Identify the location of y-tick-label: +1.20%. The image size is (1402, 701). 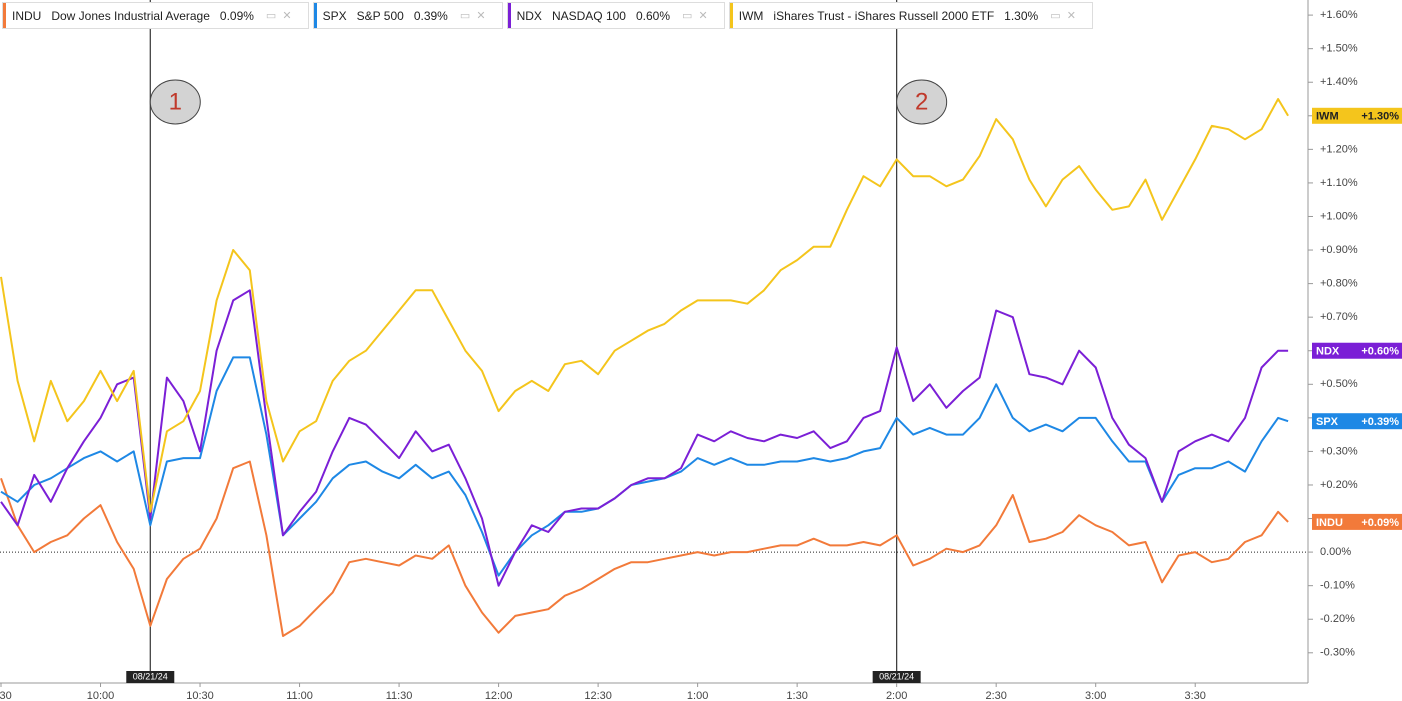
(1339, 149).